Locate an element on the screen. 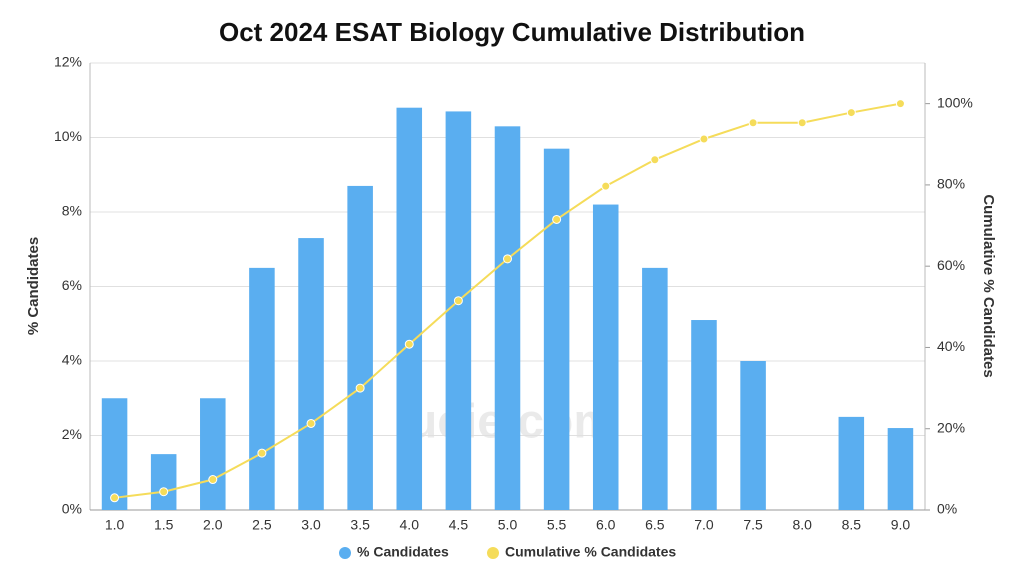 This screenshot has height=576, width=1024. x-tick-label: 4.0 is located at coordinates (410, 525).